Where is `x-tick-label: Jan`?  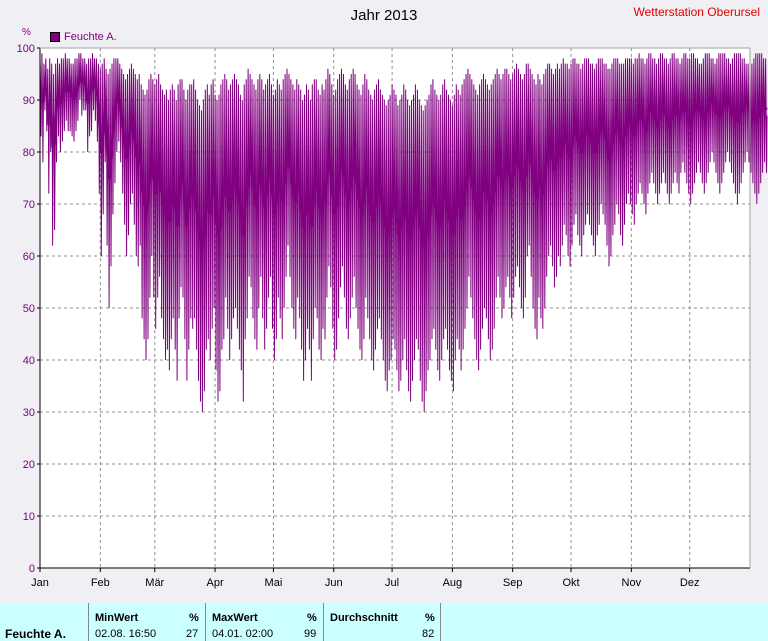
x-tick-label: Jan is located at coordinates (40, 583).